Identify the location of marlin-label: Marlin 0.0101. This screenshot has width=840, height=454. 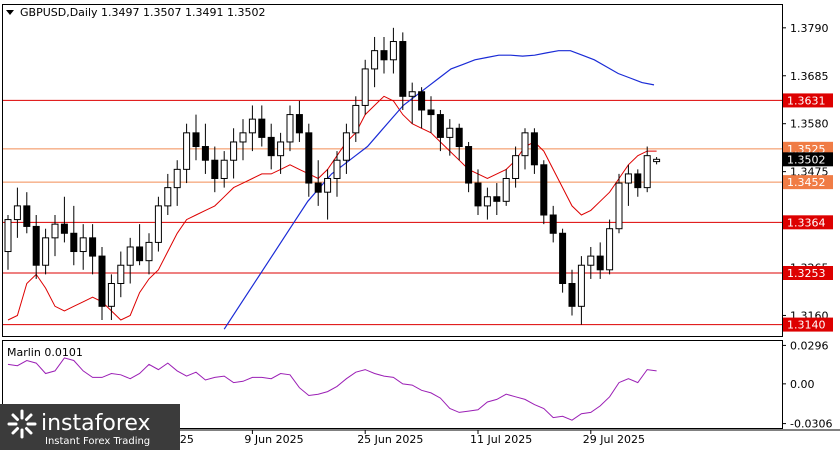
(45, 352).